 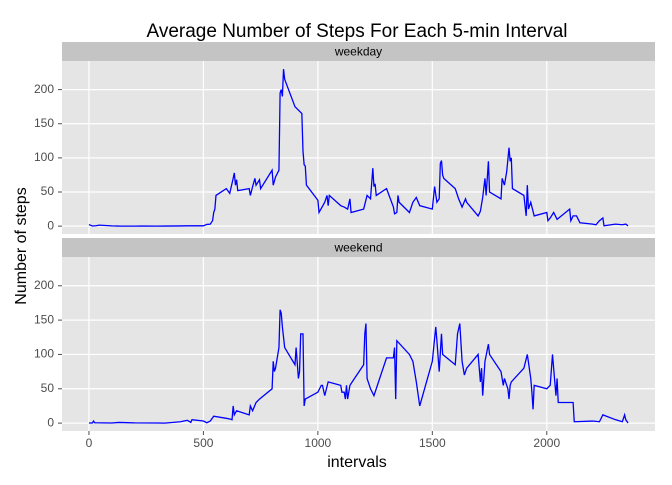 What do you see at coordinates (546, 443) in the screenshot?
I see `x-tick-label: 2000` at bounding box center [546, 443].